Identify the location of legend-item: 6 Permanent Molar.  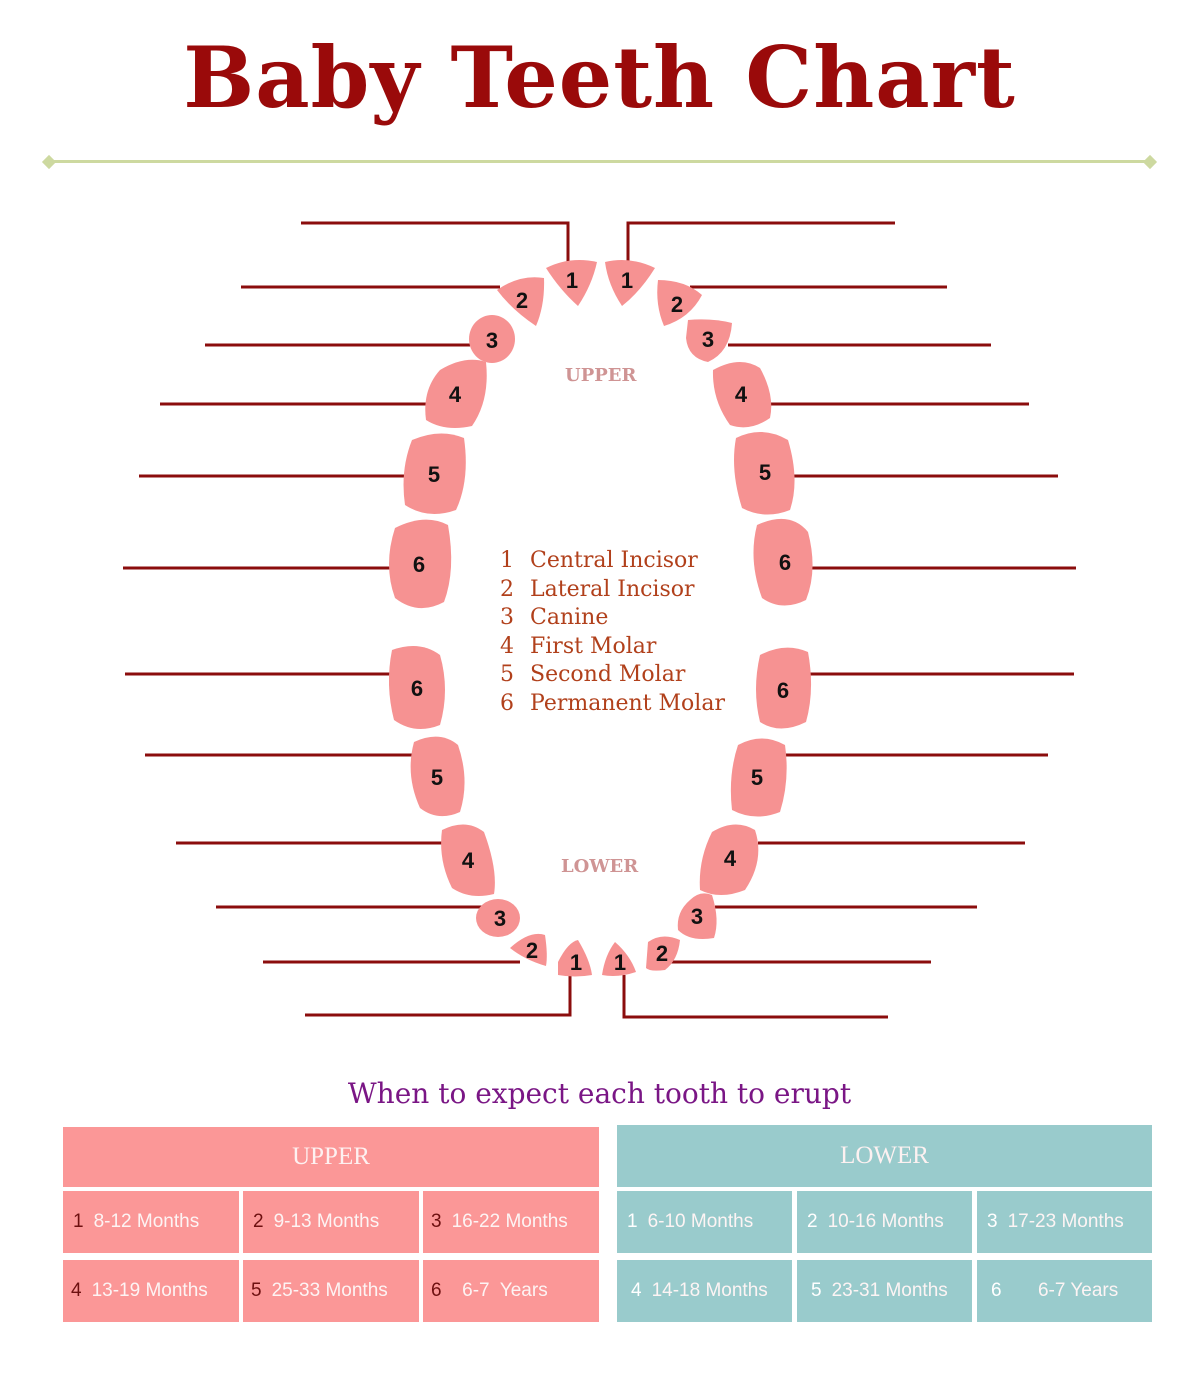
(612, 703).